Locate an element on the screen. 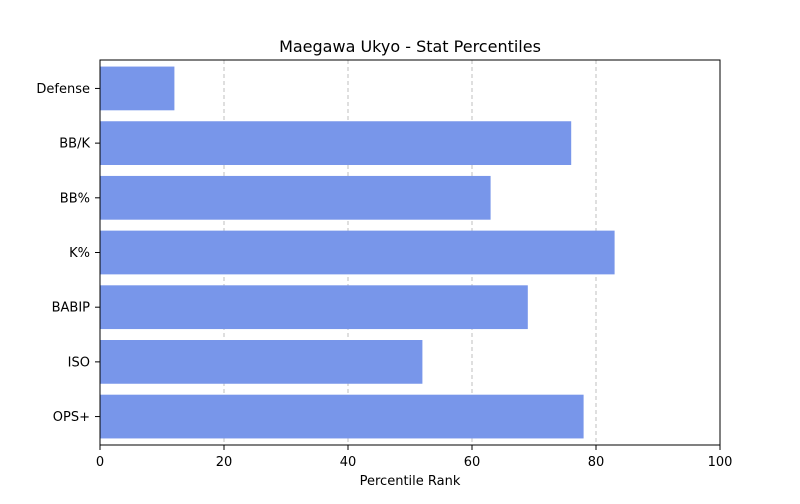  y-tick-label: BB/K is located at coordinates (74, 144).